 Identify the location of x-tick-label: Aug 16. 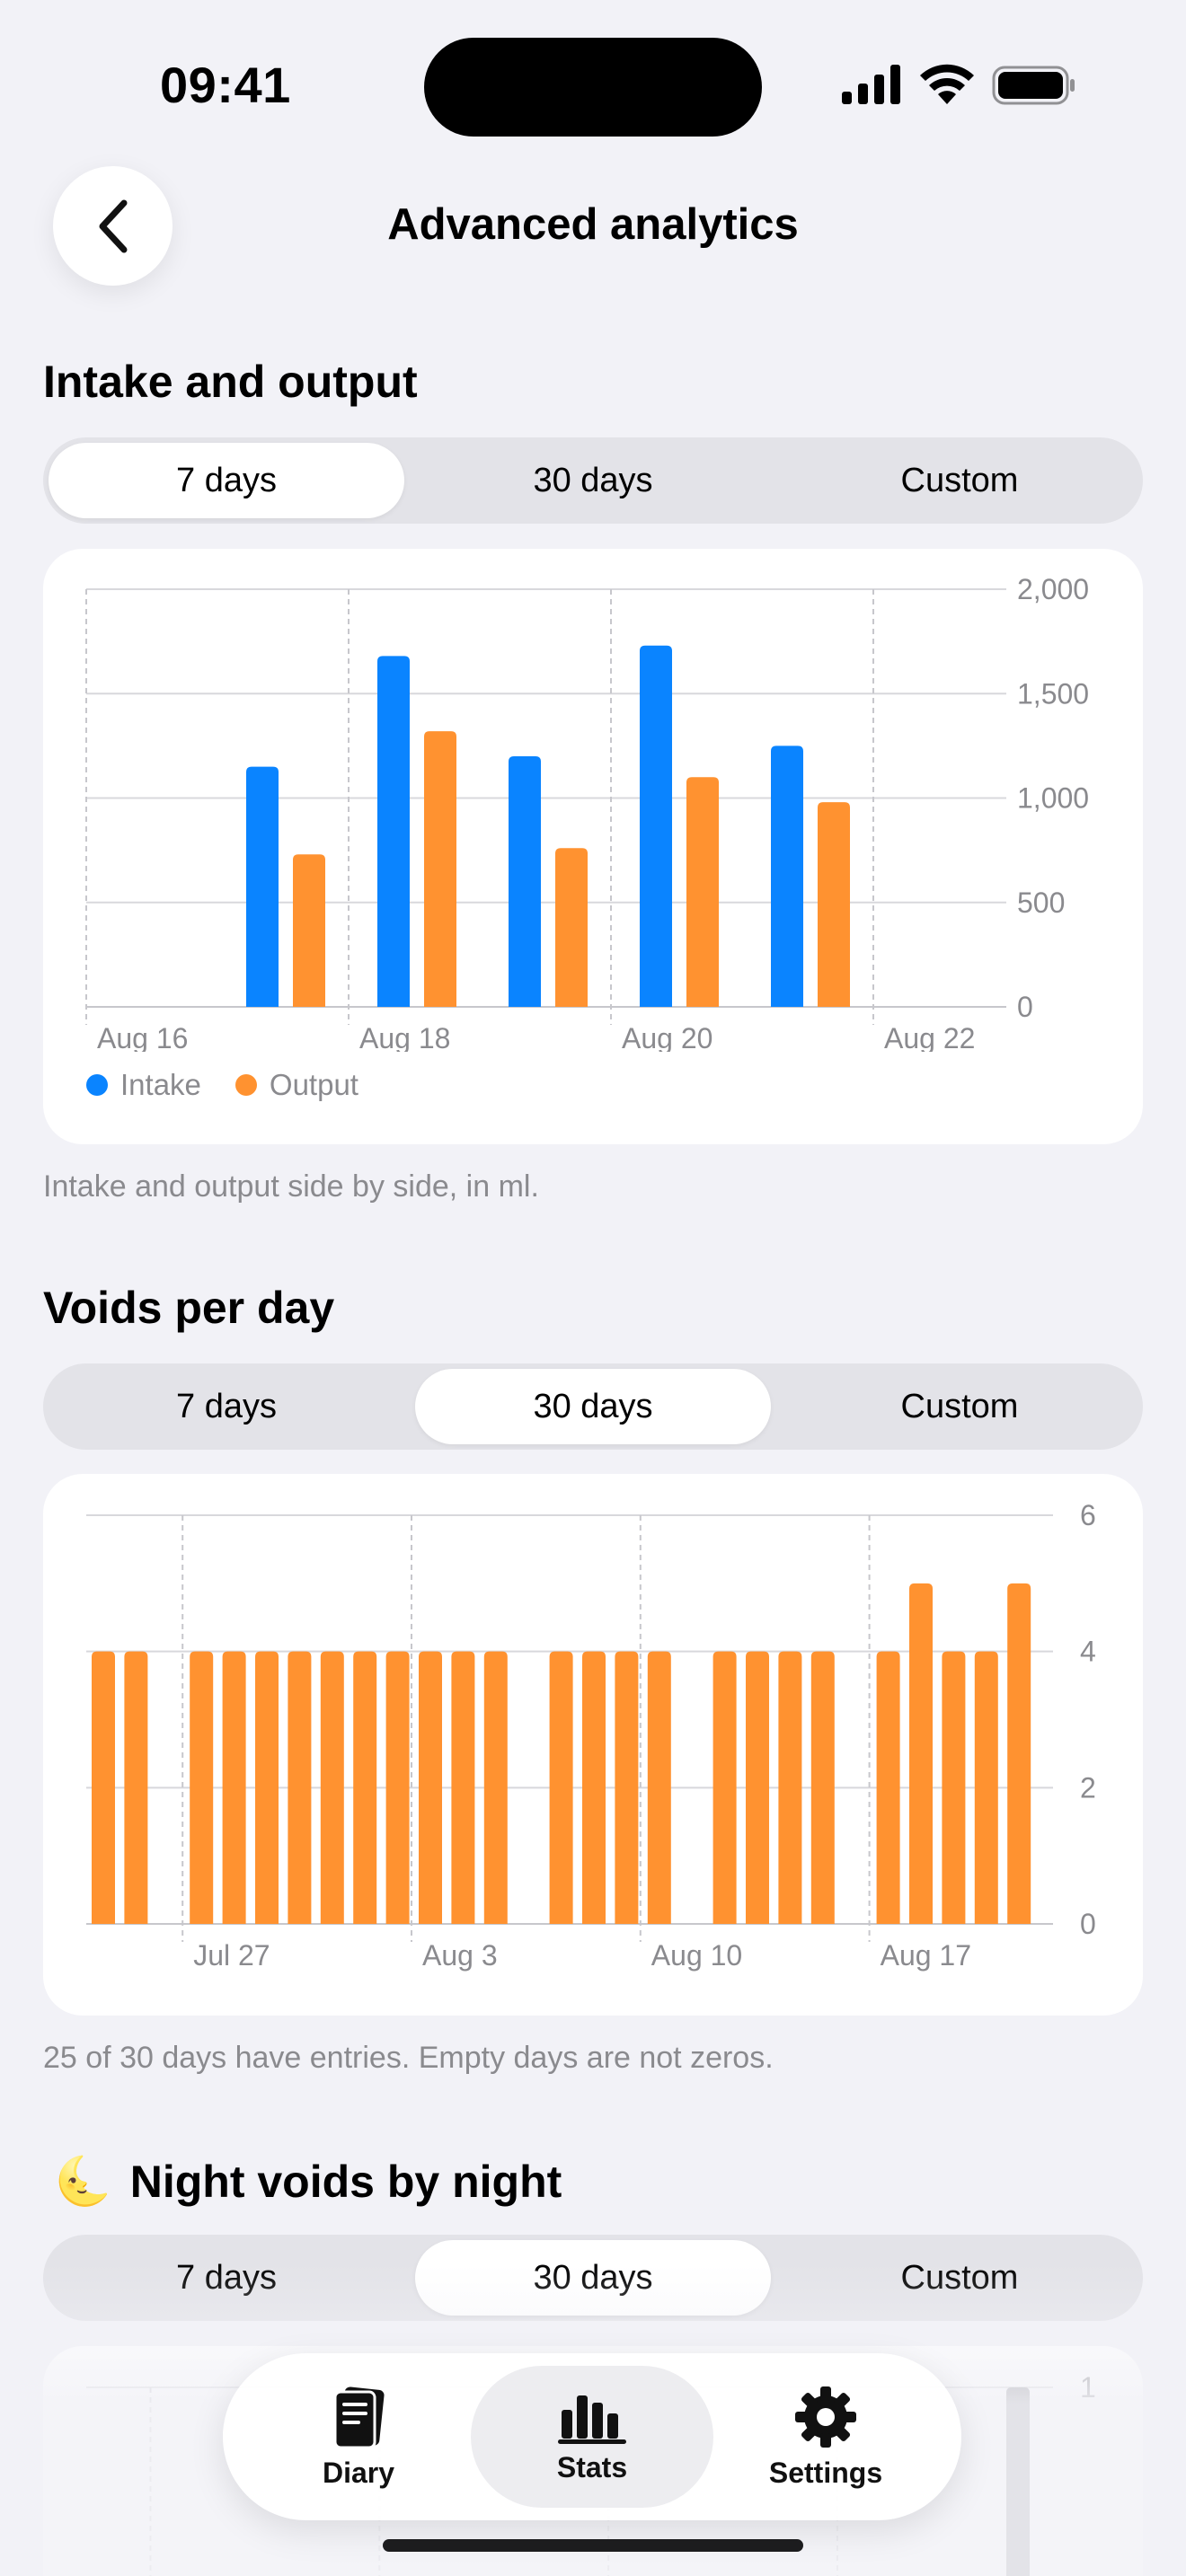
(142, 1037).